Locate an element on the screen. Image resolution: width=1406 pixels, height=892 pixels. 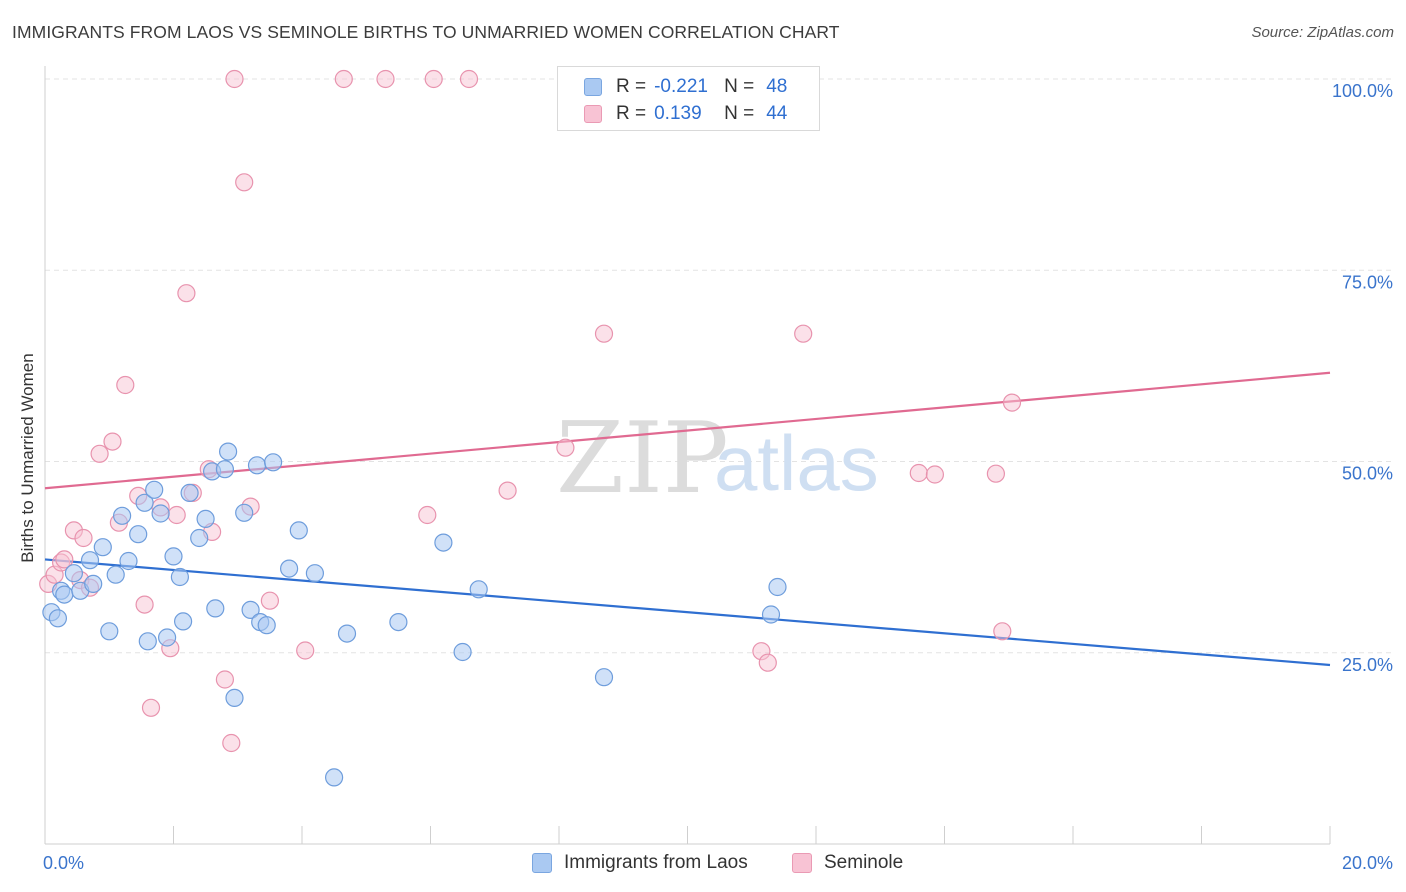
x-tick-label: 0.0% is located at coordinates (63, 863).